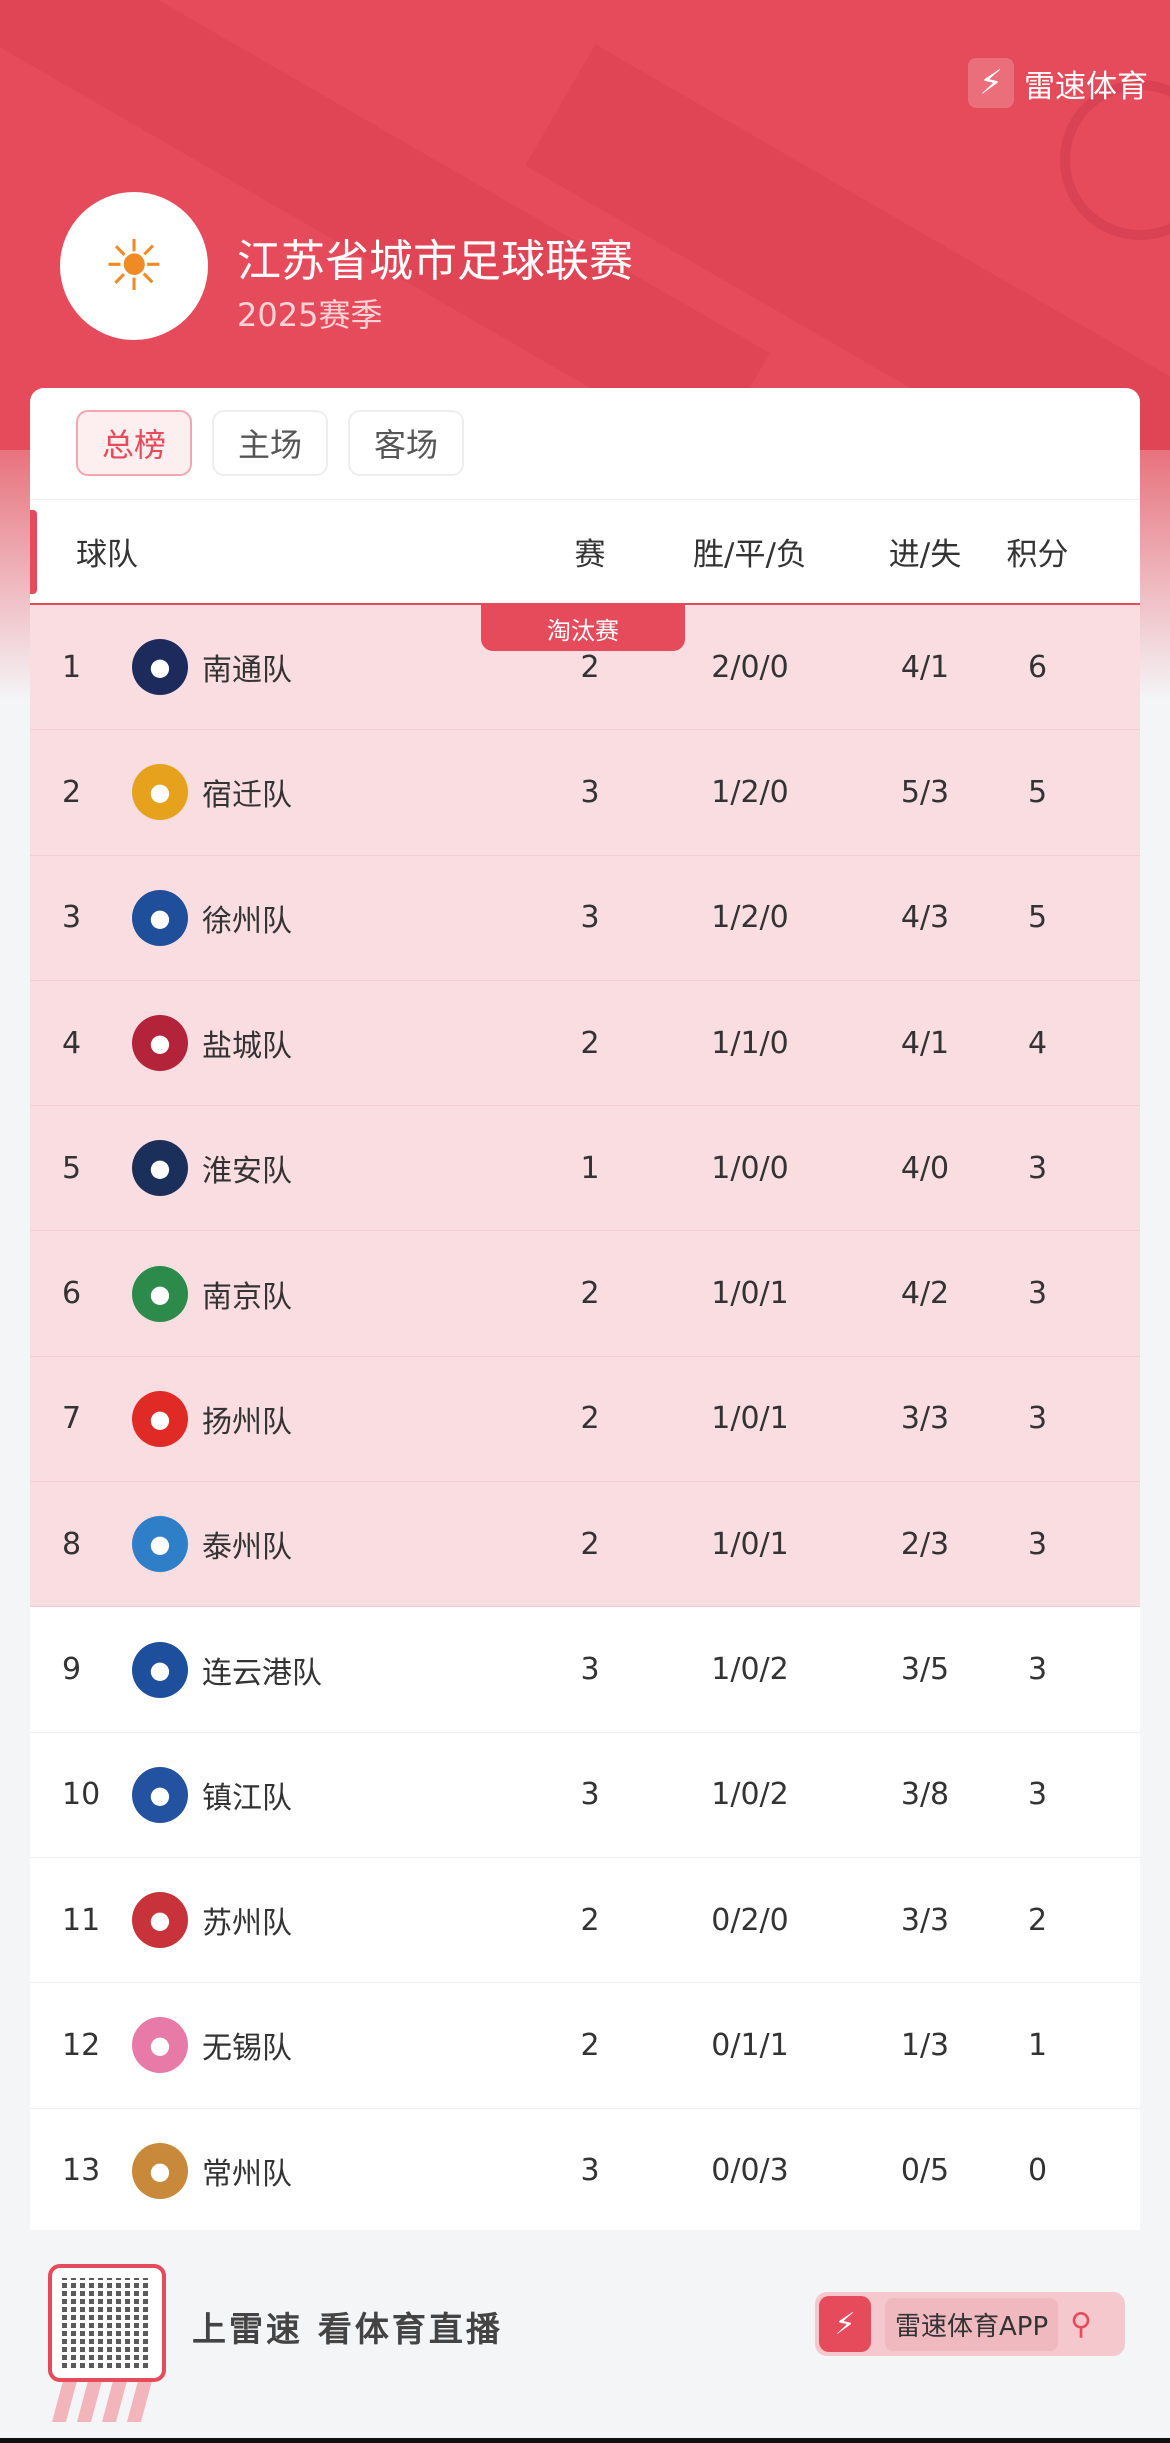  Describe the element at coordinates (406, 443) in the screenshot. I see `tab-away: 客场` at that location.